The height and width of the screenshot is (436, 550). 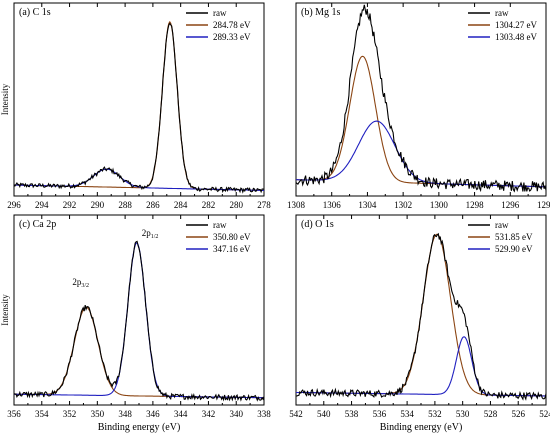 I want to click on peak-annotation-subscript: 1/2, so click(x=155, y=237).